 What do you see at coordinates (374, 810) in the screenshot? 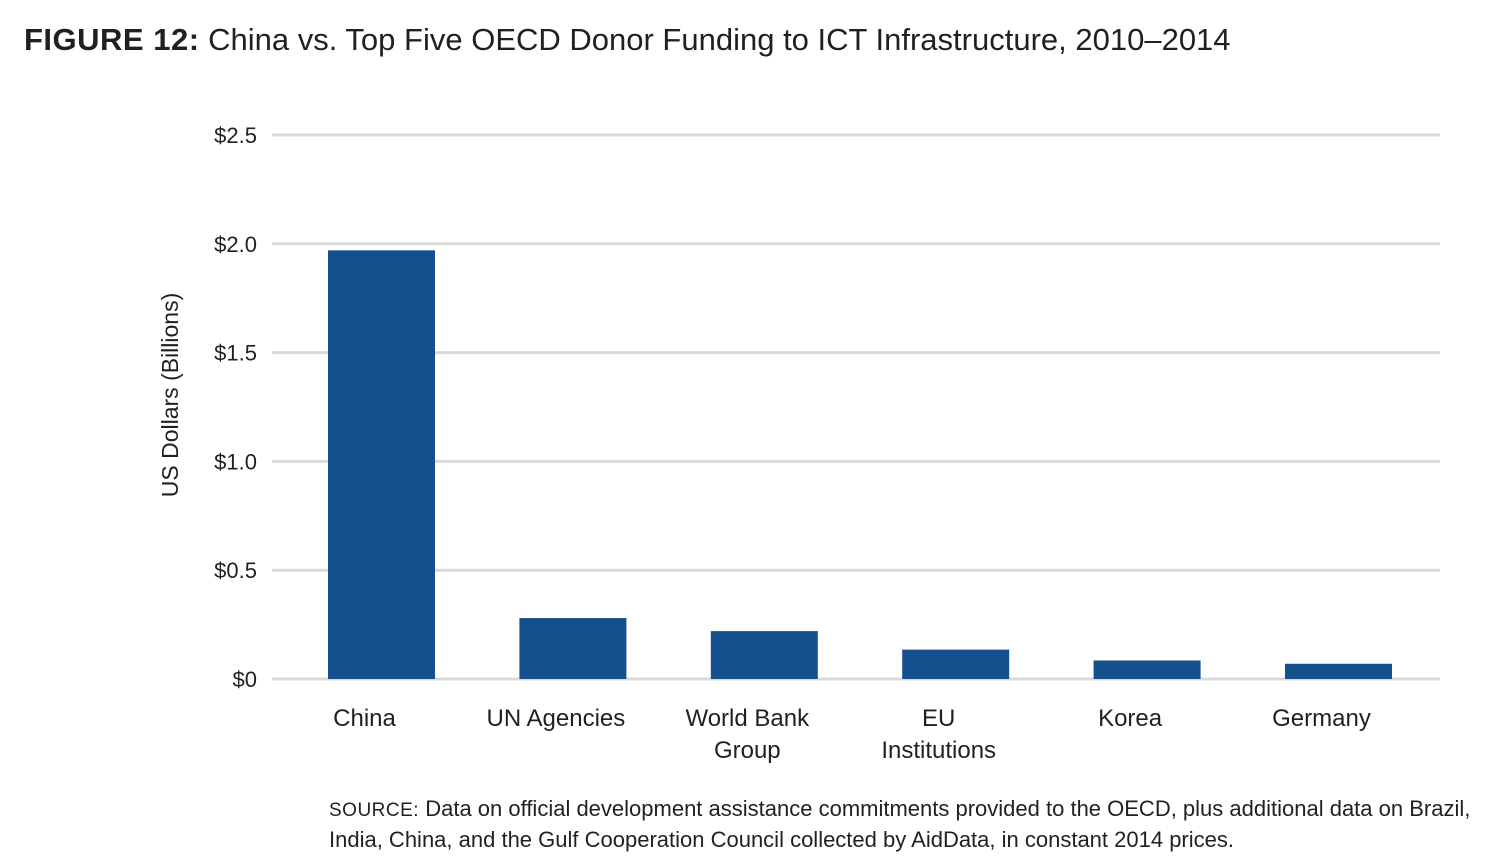
I see `source-label: SOURCE:` at bounding box center [374, 810].